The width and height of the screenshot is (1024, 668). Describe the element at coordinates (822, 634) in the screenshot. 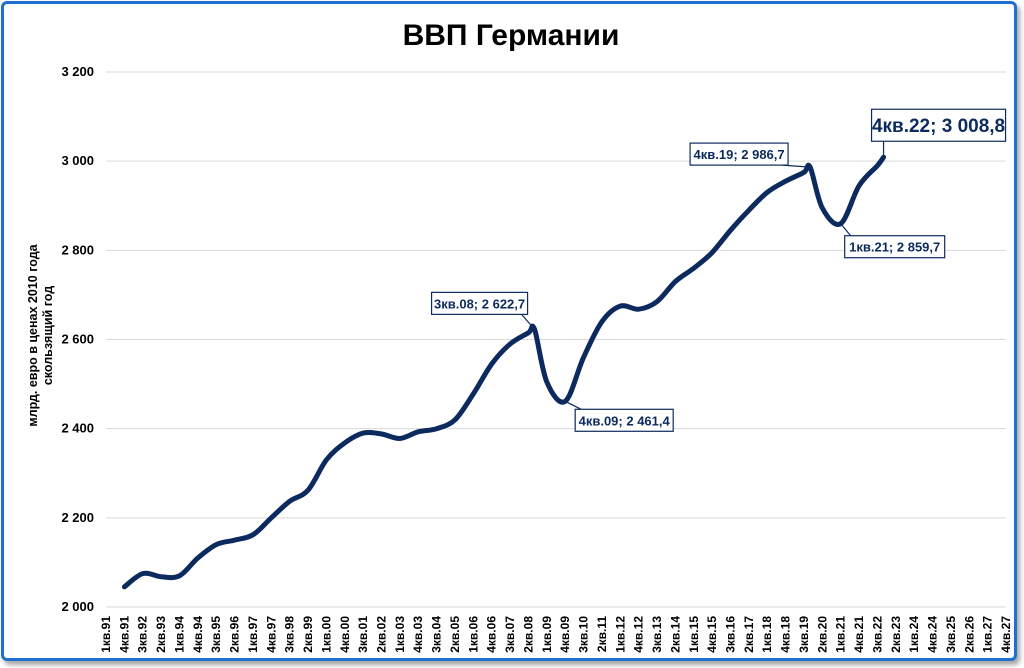

I see `x-tick-label: 2кв.20` at that location.